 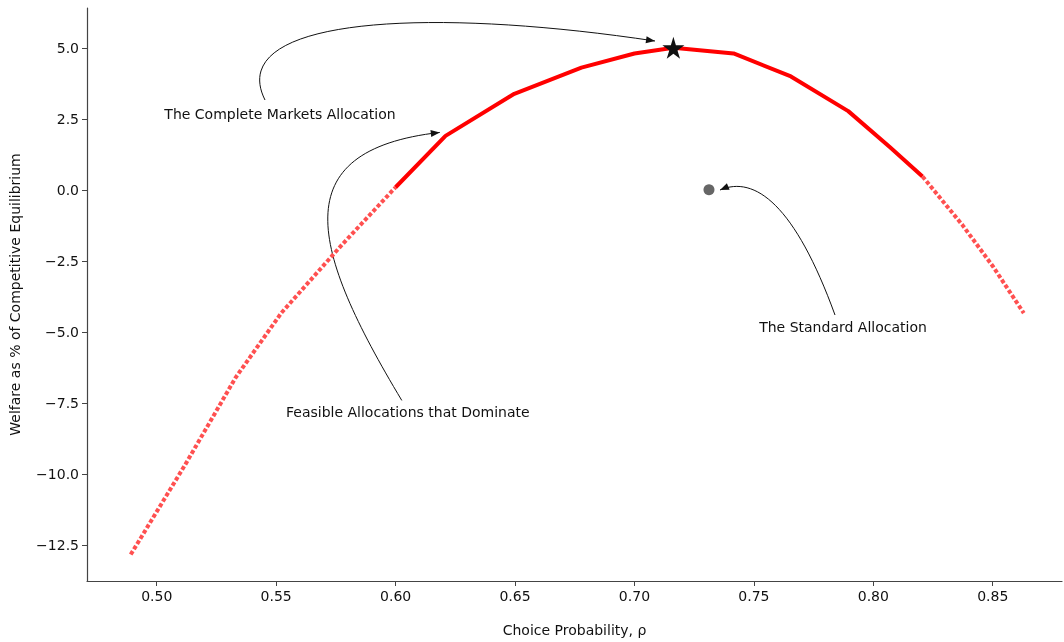 I want to click on annotation: The Complete Markets Allocation, so click(x=279, y=114).